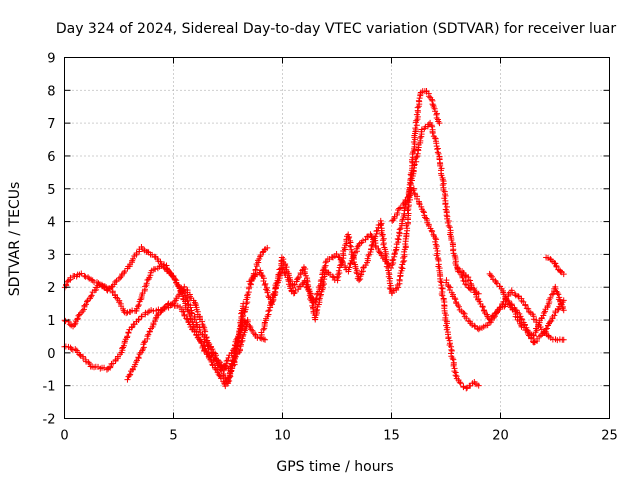 The height and width of the screenshot is (480, 640). Describe the element at coordinates (173, 436) in the screenshot. I see `x-tick-label: 5` at that location.